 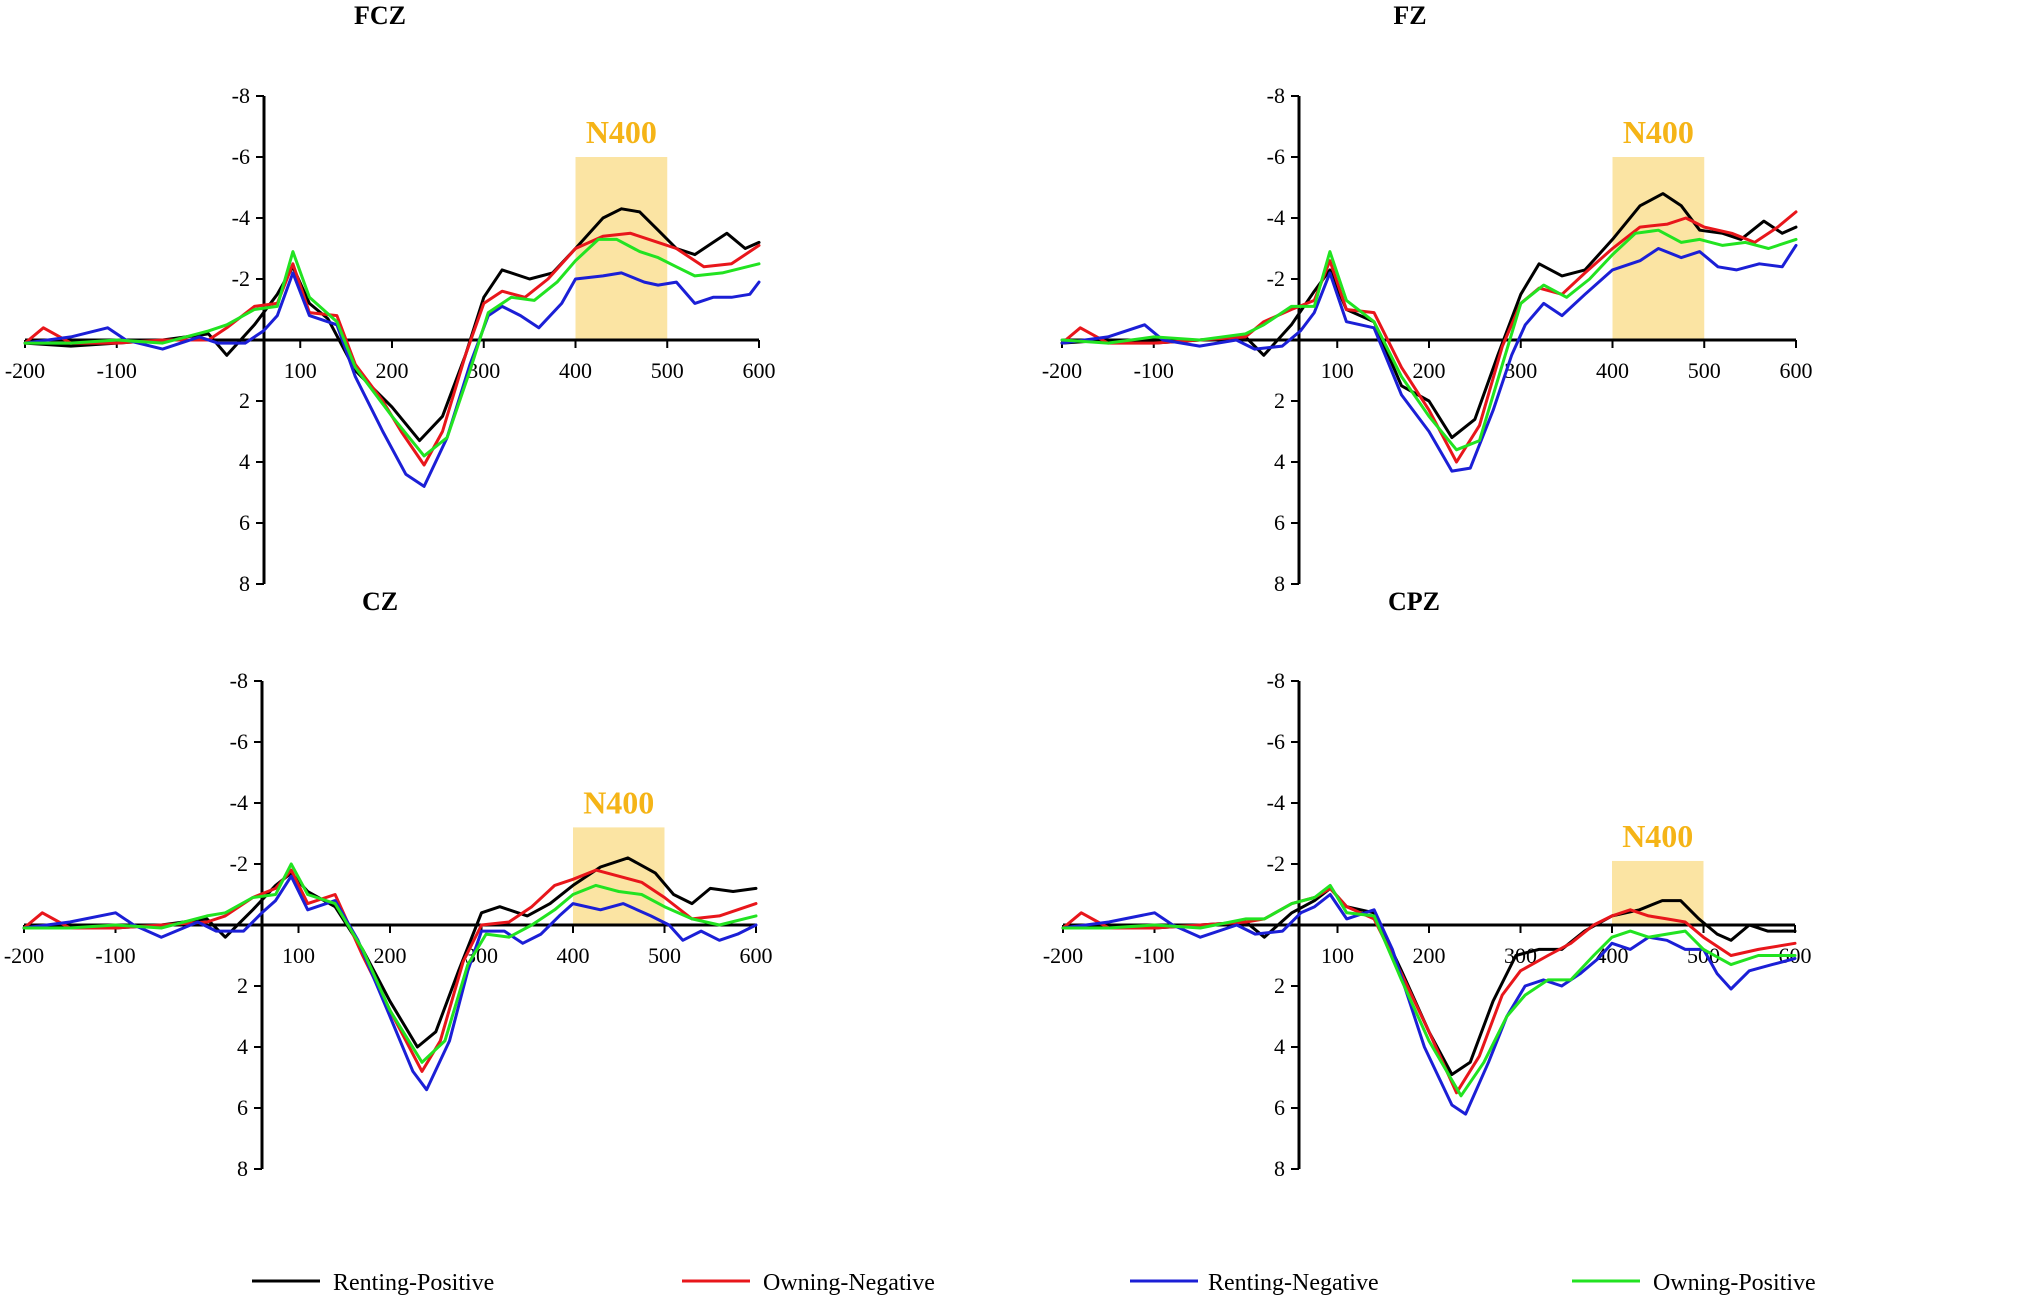 What do you see at coordinates (849, 1283) in the screenshot?
I see `legend-label: Owning-Negative` at bounding box center [849, 1283].